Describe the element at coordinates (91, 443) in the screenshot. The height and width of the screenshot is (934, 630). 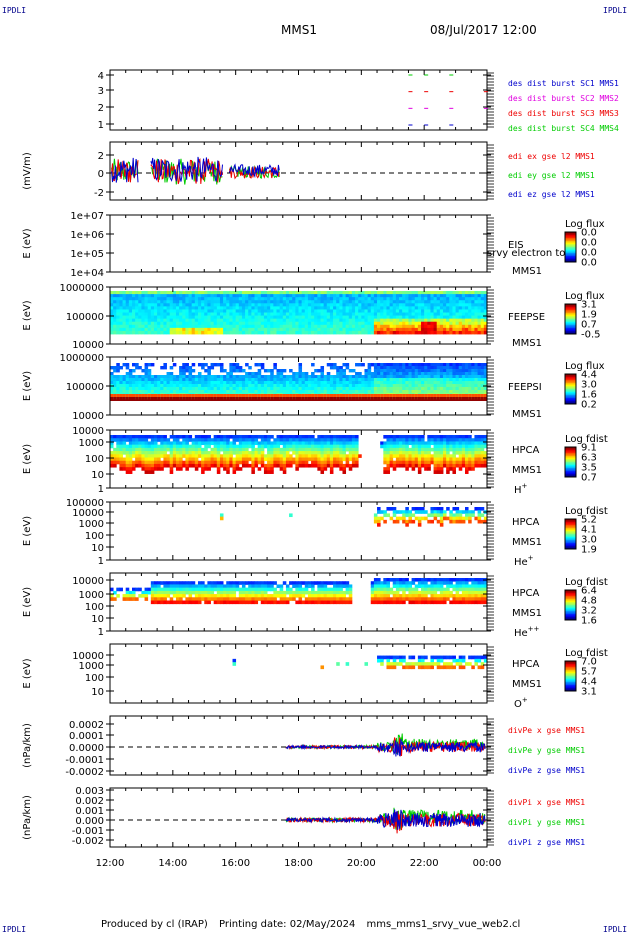
I see `hpca-h-panel-ytick-label: 1000` at that location.